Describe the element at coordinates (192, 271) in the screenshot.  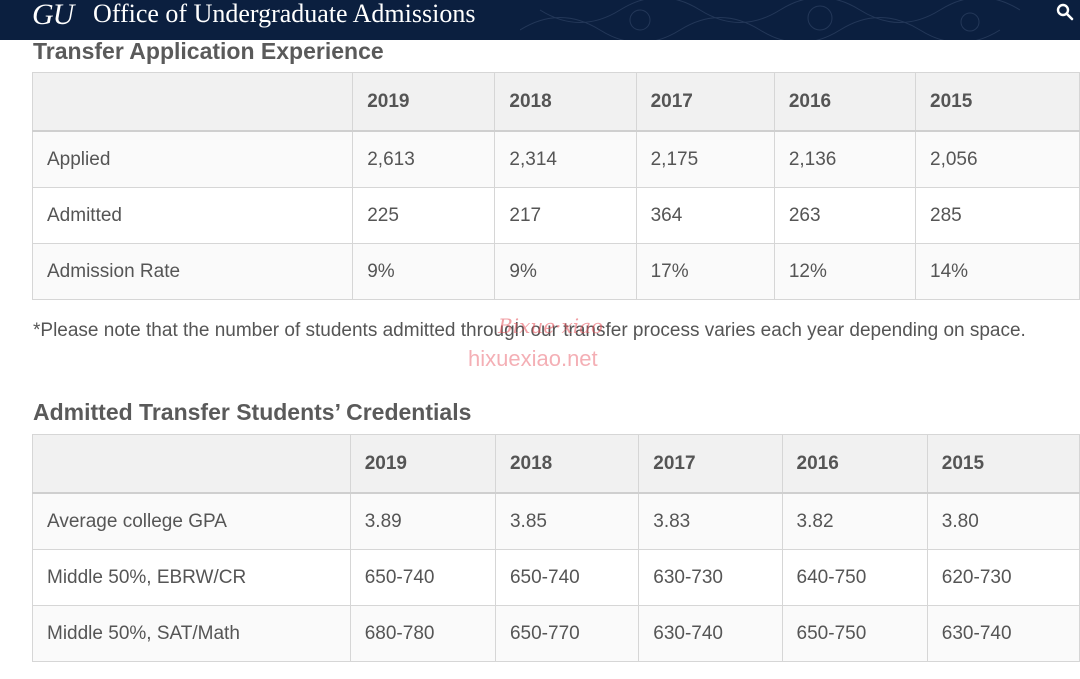
I see `row-label: Admission Rate` at that location.